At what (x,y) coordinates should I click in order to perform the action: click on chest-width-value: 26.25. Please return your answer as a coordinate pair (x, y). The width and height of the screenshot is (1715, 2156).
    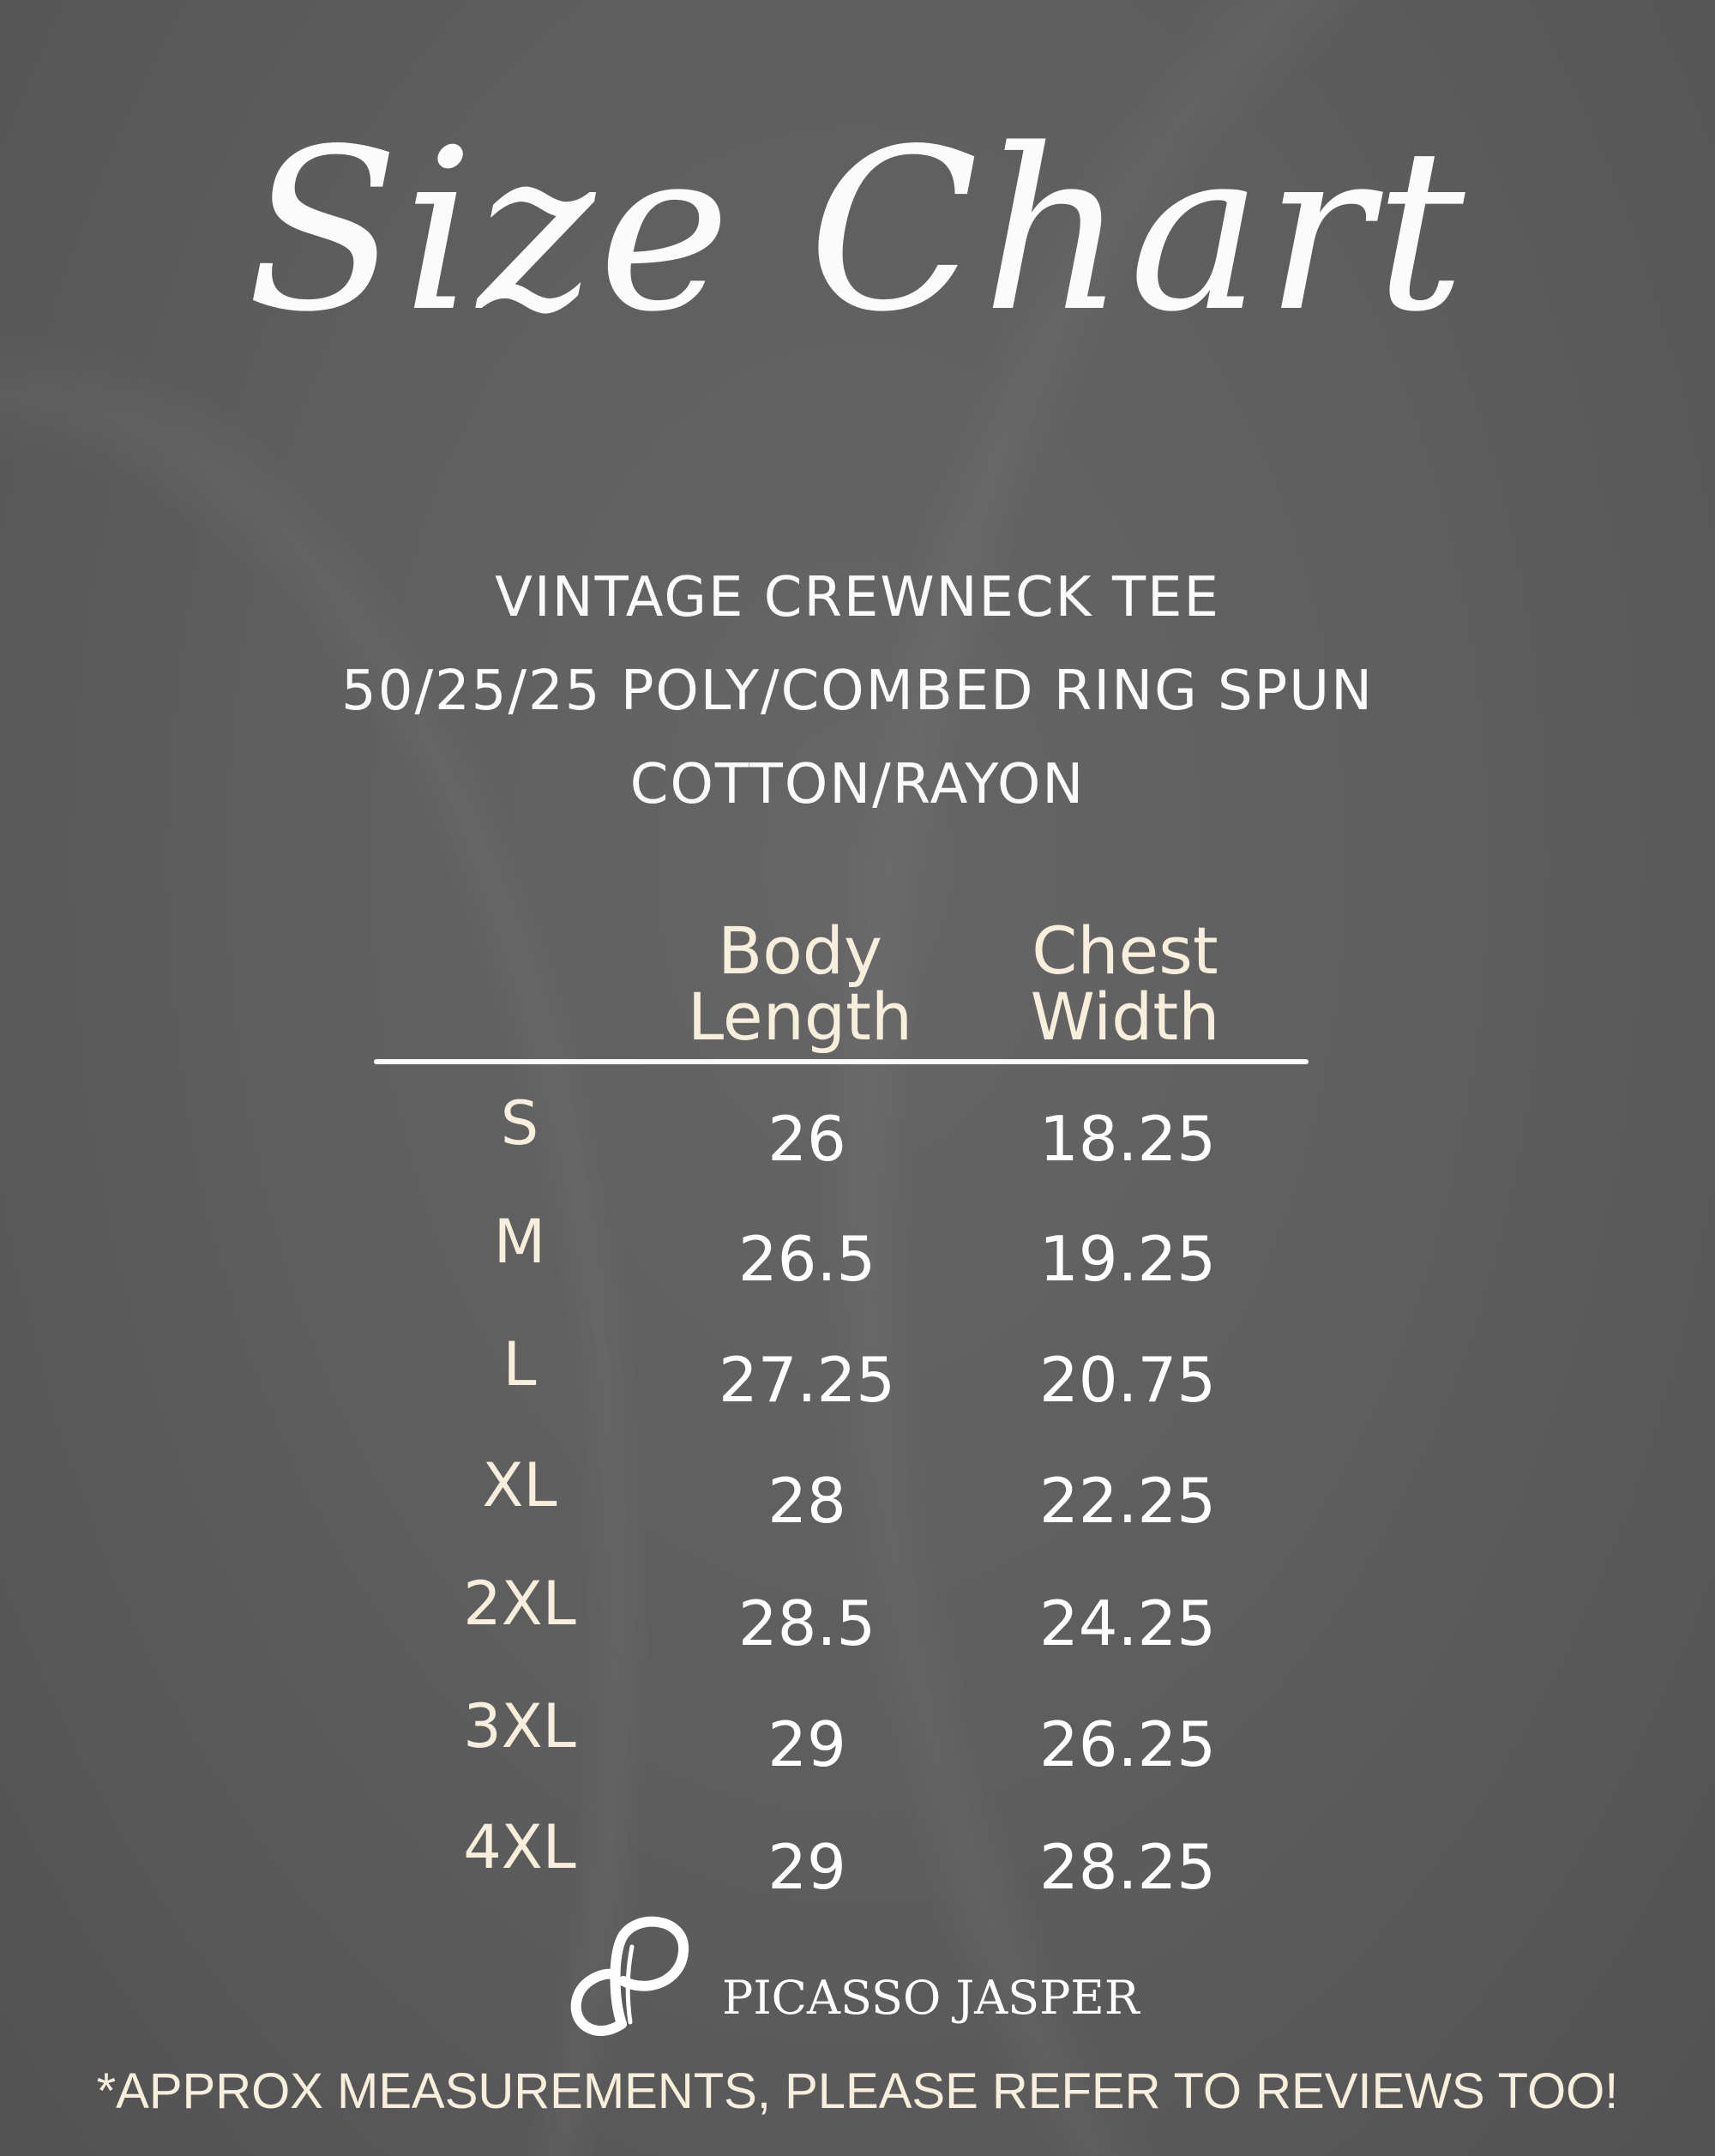
    Looking at the image, I should click on (1127, 1744).